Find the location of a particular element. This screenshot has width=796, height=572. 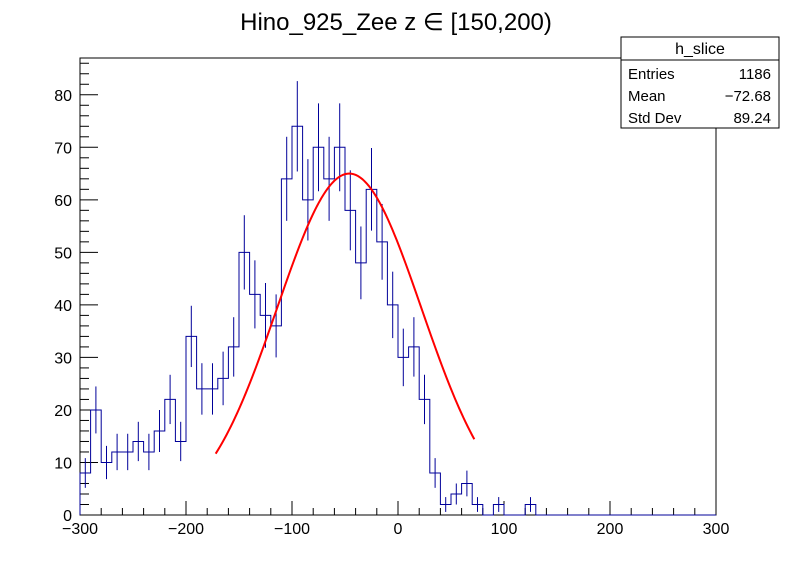

y-tick-label: 40 is located at coordinates (63, 306).